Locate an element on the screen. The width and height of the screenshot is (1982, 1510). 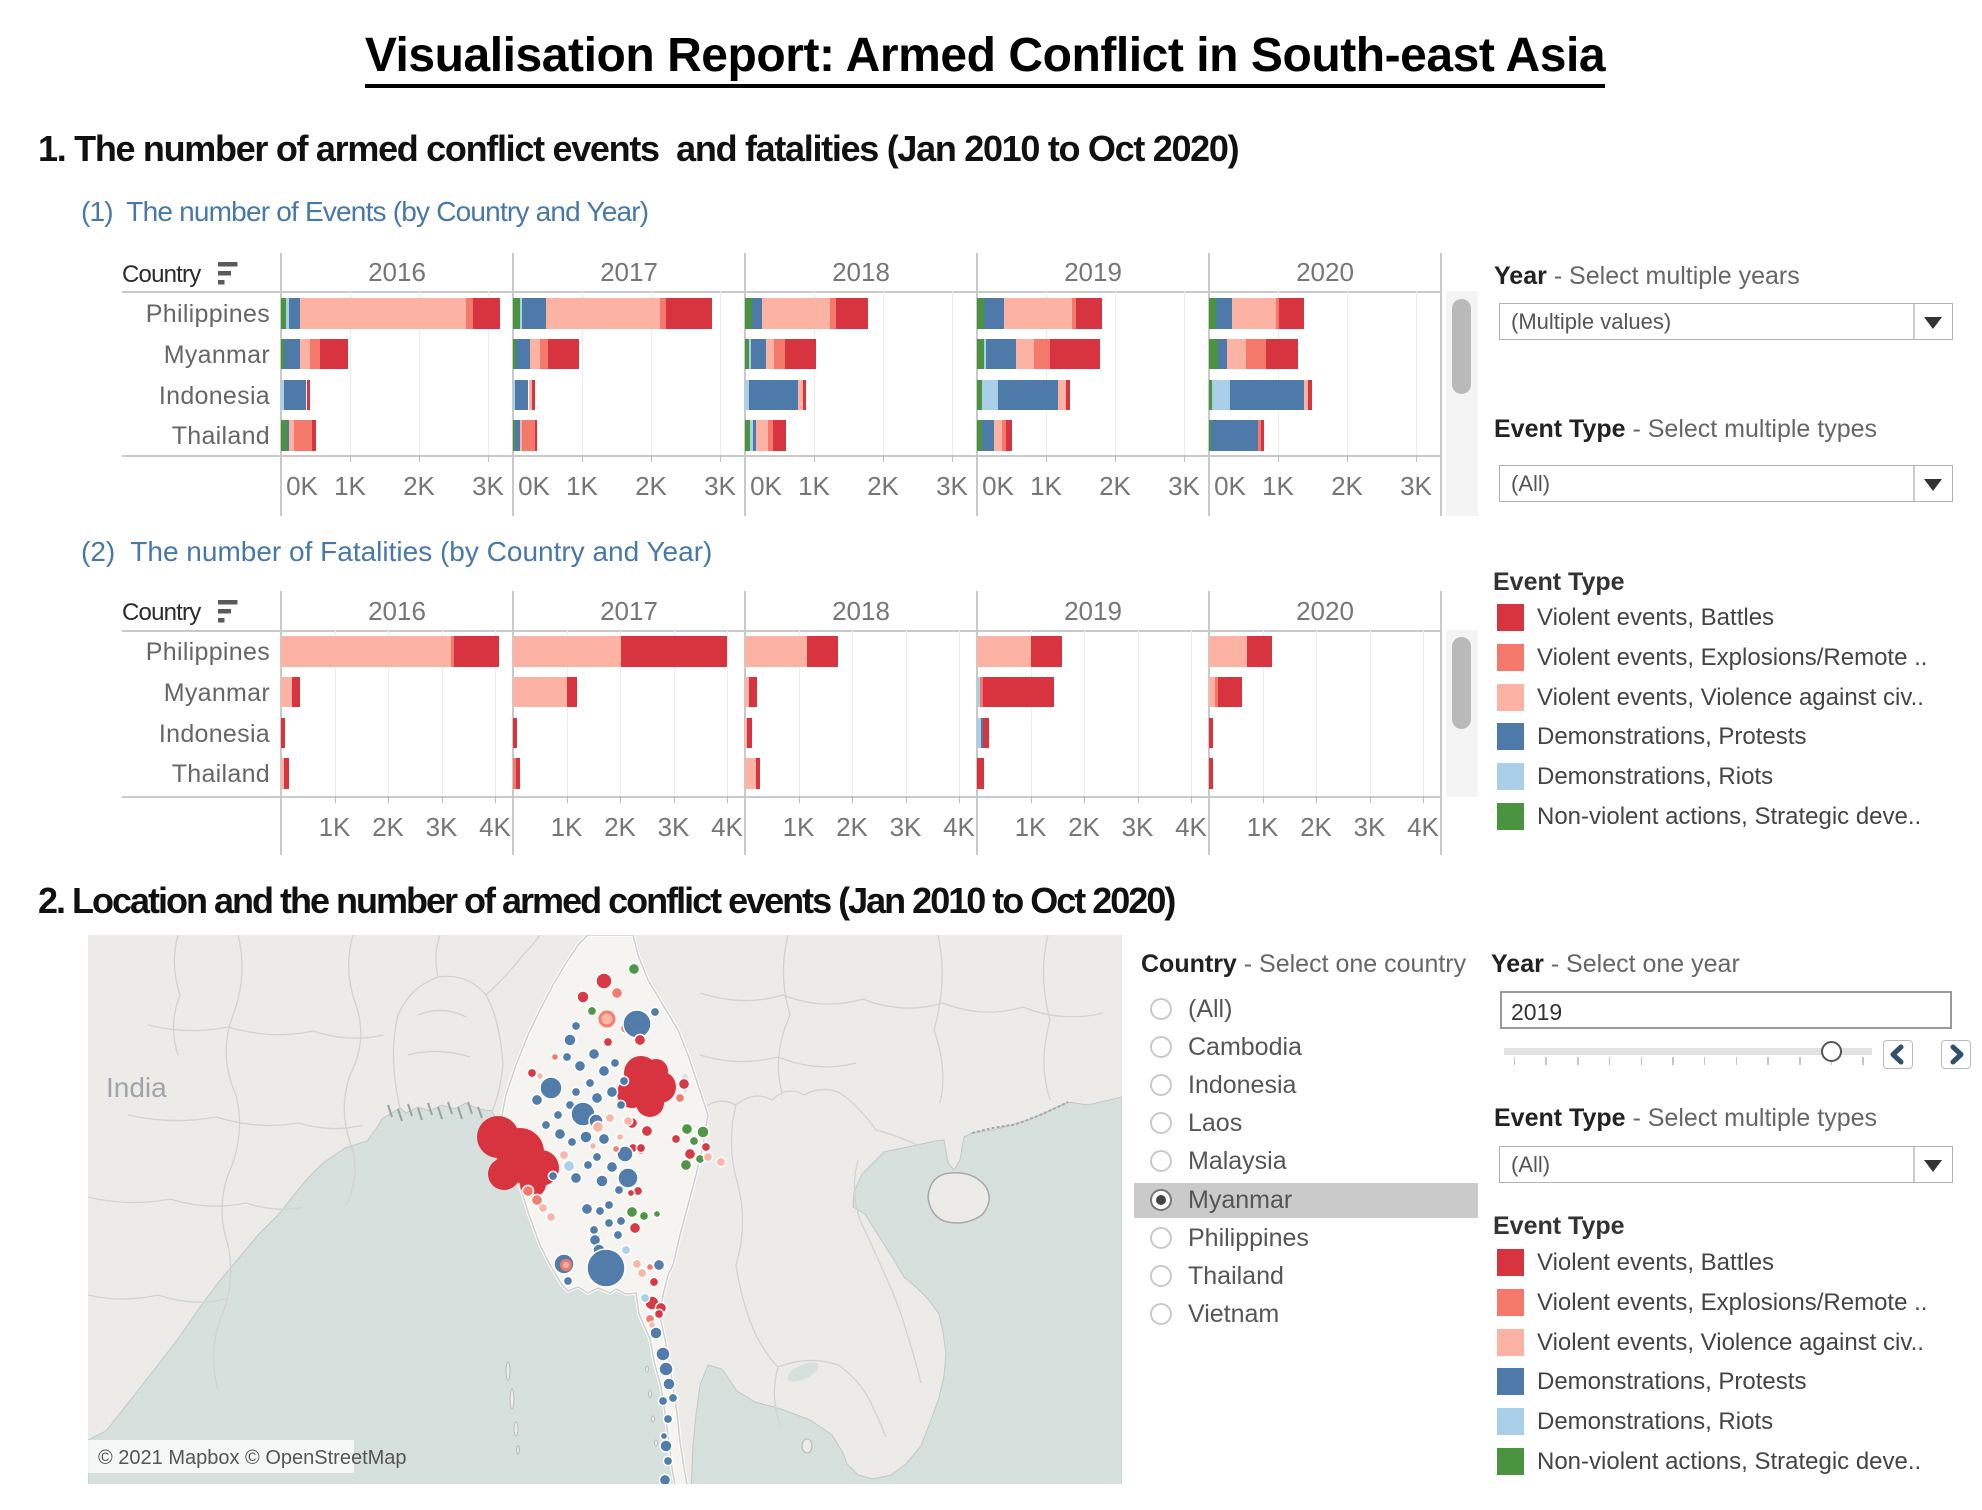
svg-text: © 2021 Mapbox © OpenStreetMap is located at coordinates (252, 1458).